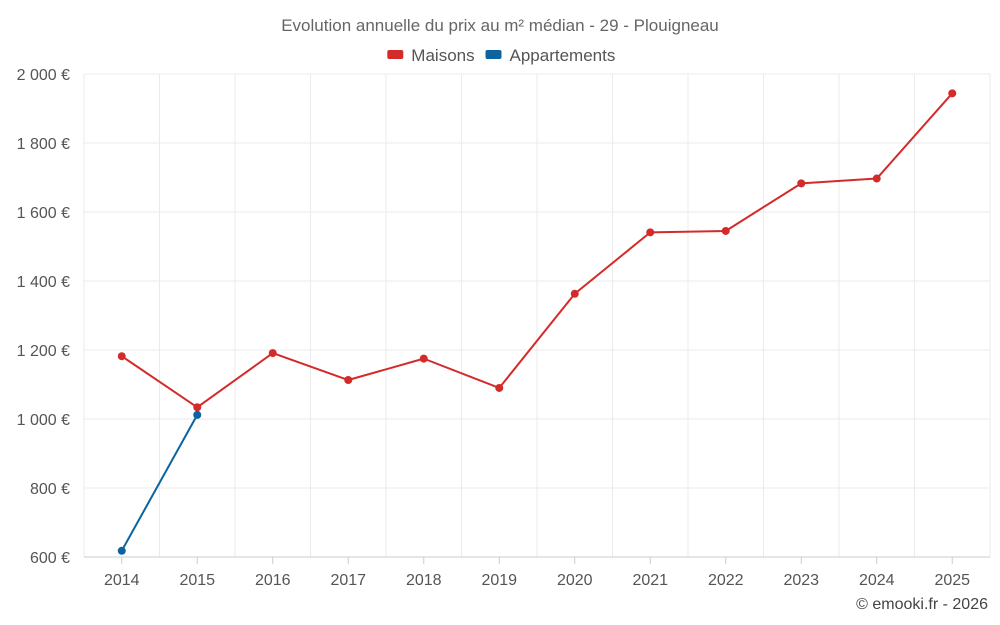  I want to click on legend-label: Maisons, so click(442, 55).